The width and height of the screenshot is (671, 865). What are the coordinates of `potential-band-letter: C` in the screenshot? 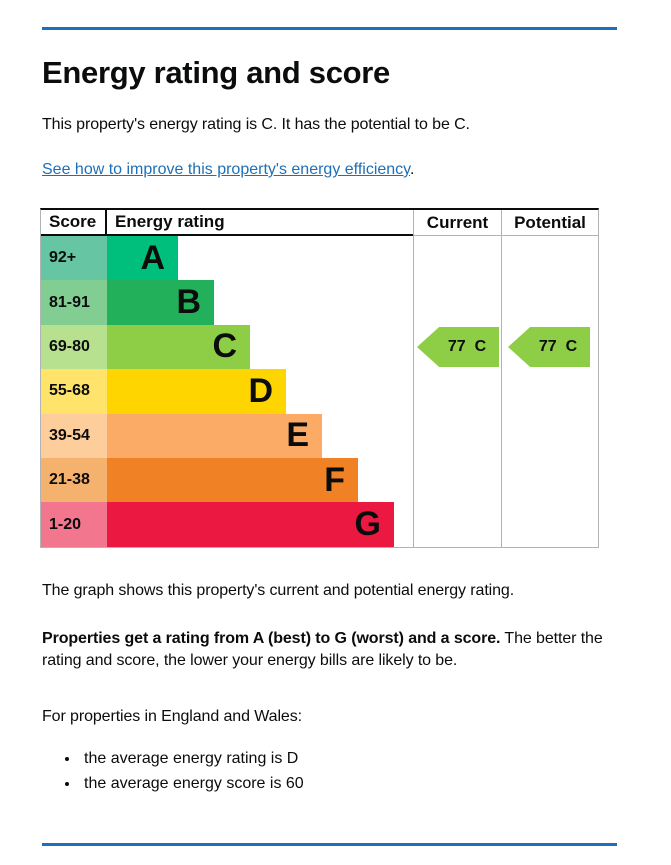 It's located at (571, 346).